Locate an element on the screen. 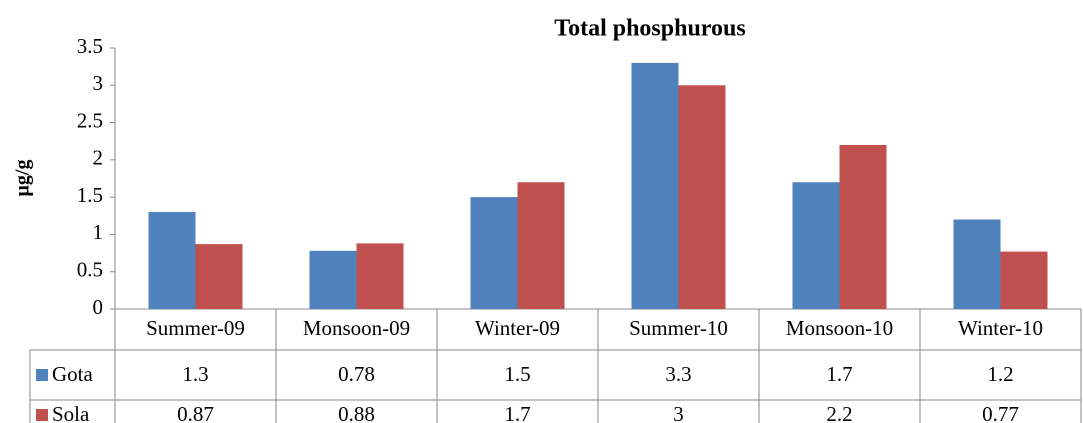  x-tick-label: Monsoon-10 is located at coordinates (839, 328).